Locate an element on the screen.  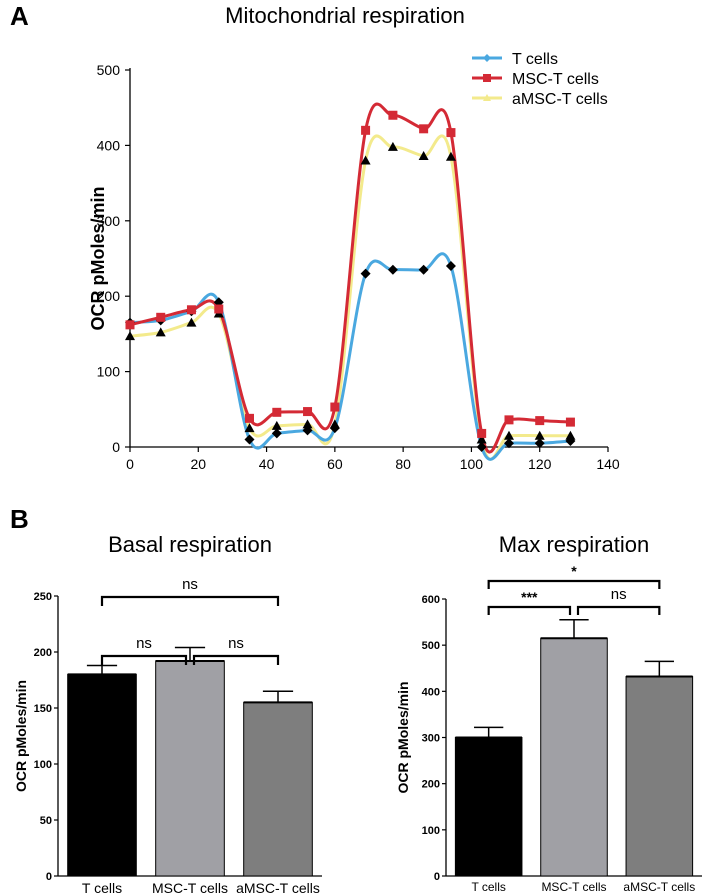
x-tick-label-80: 80 is located at coordinates (403, 464).